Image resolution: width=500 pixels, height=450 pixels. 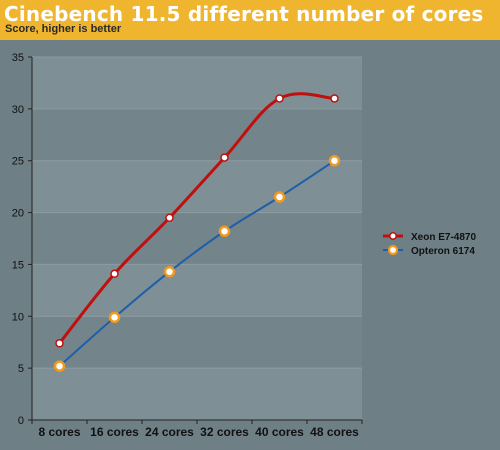 What do you see at coordinates (244, 14) in the screenshot?
I see `chart-title: Cinebench 11.5 different number of cores` at bounding box center [244, 14].